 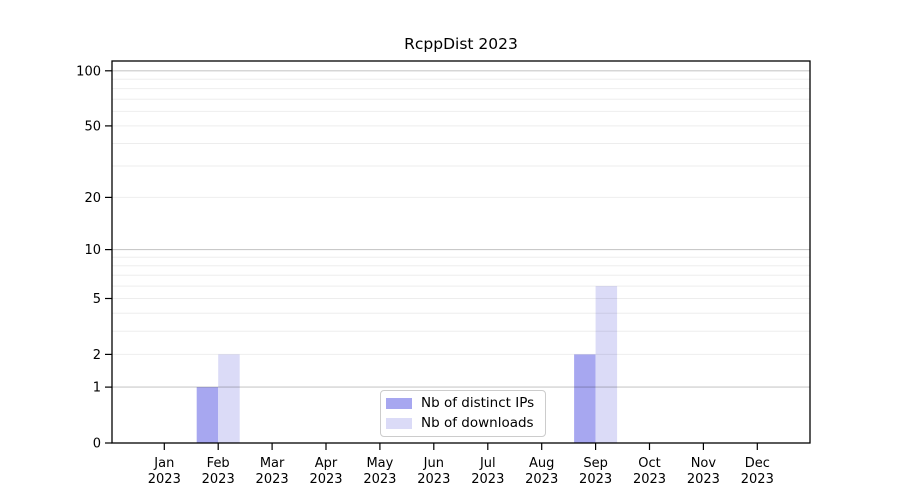 What do you see at coordinates (595, 463) in the screenshot?
I see `x-tick-label-sep: Sep` at bounding box center [595, 463].